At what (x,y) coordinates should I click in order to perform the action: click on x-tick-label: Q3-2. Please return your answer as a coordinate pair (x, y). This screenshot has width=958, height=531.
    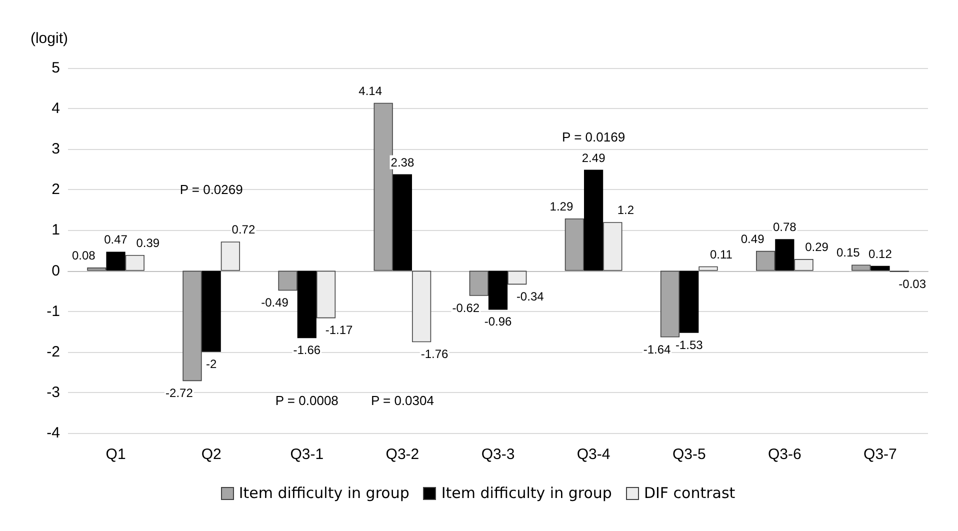
    Looking at the image, I should click on (403, 454).